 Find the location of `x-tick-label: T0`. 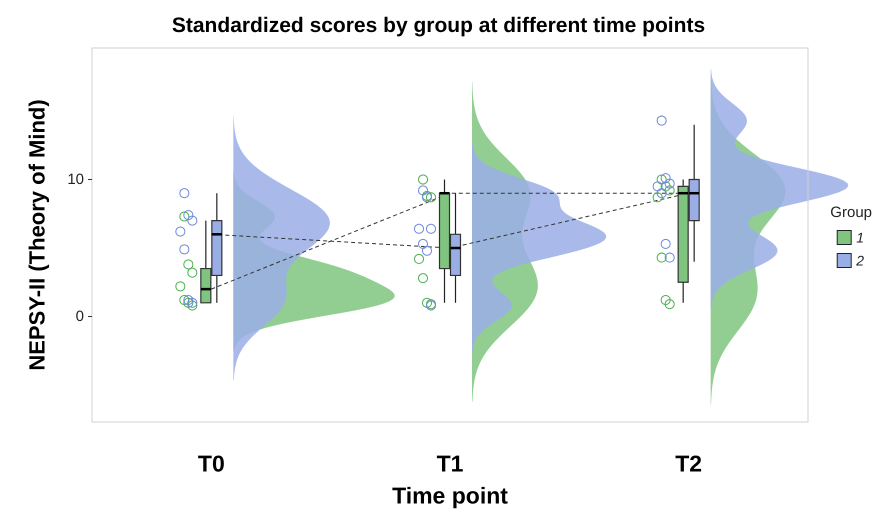

x-tick-label: T0 is located at coordinates (211, 463).